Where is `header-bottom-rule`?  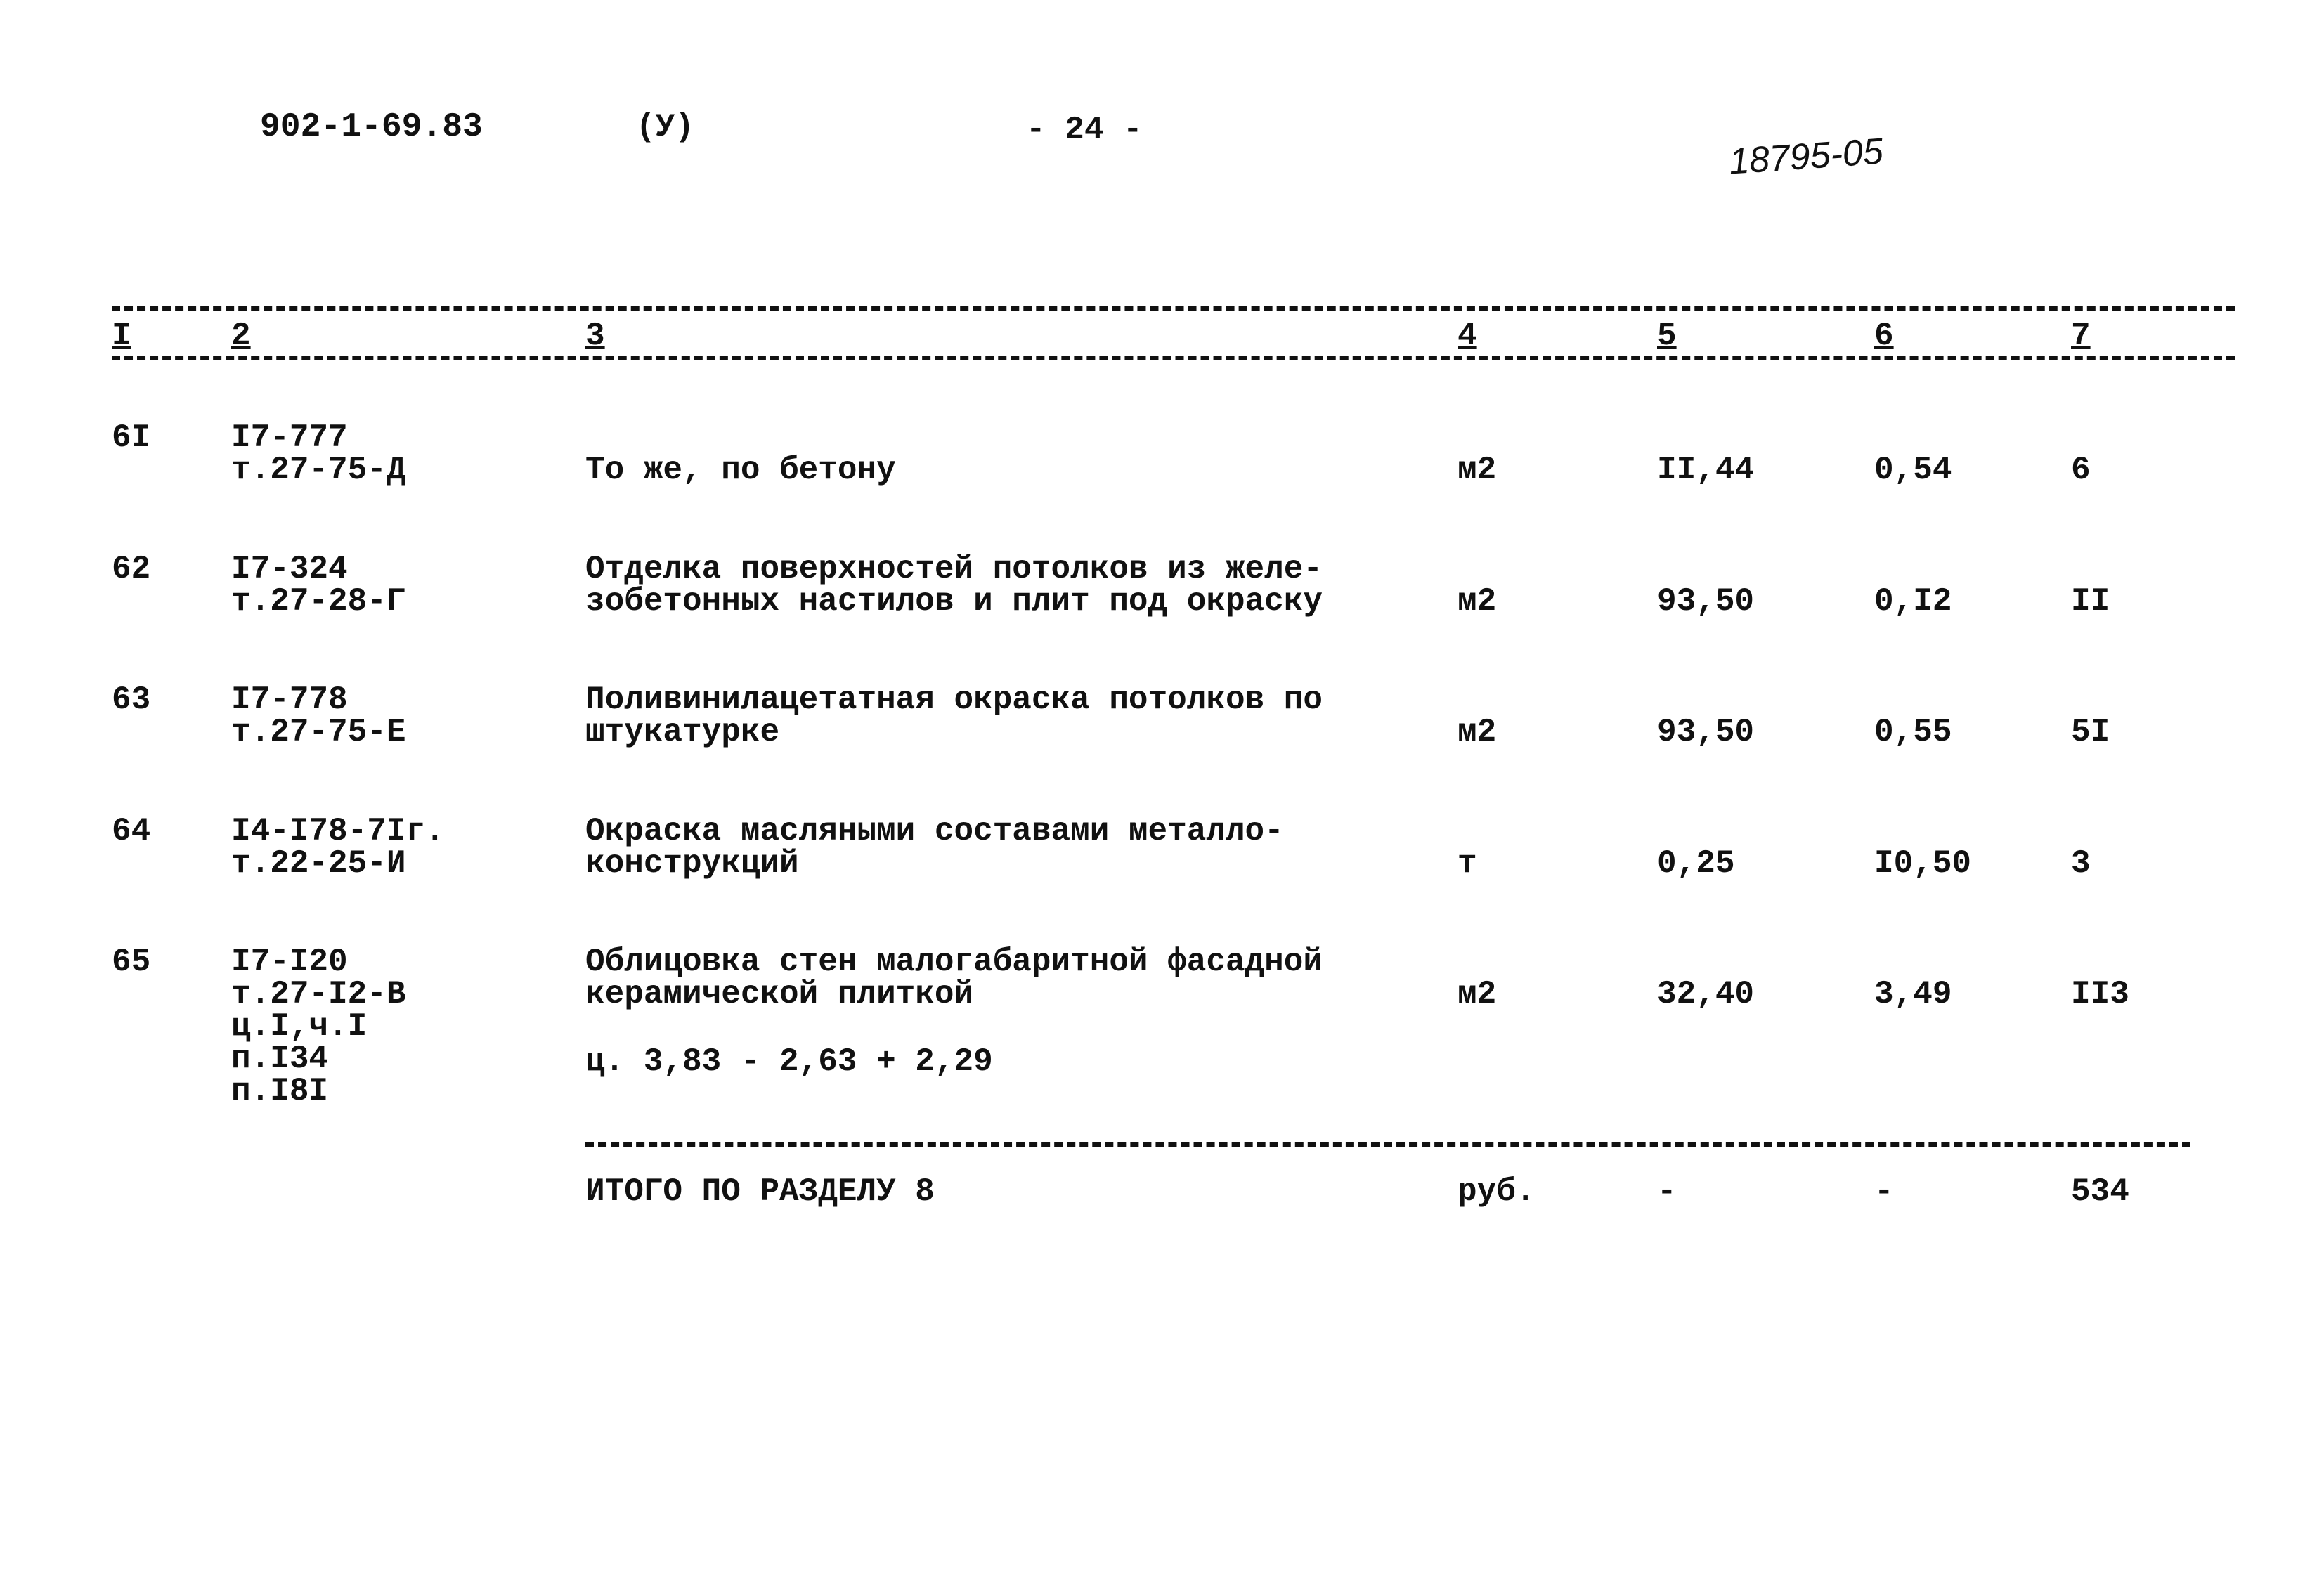 header-bottom-rule is located at coordinates (1173, 358).